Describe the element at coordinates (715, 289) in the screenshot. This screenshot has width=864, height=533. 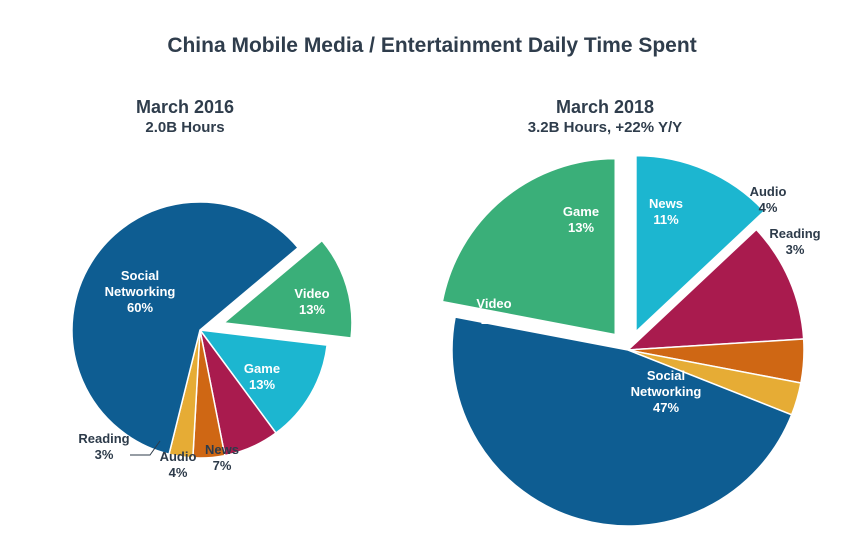
I see `pie-slice-news` at that location.